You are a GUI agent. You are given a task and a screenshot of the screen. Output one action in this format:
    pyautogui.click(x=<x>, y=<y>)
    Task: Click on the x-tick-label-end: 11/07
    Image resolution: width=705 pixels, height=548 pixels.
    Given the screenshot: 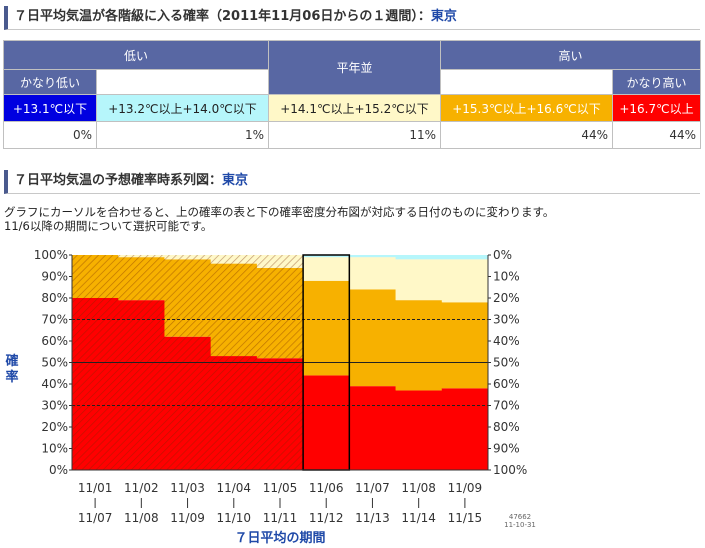 What is the action you would take?
    pyautogui.click(x=95, y=518)
    